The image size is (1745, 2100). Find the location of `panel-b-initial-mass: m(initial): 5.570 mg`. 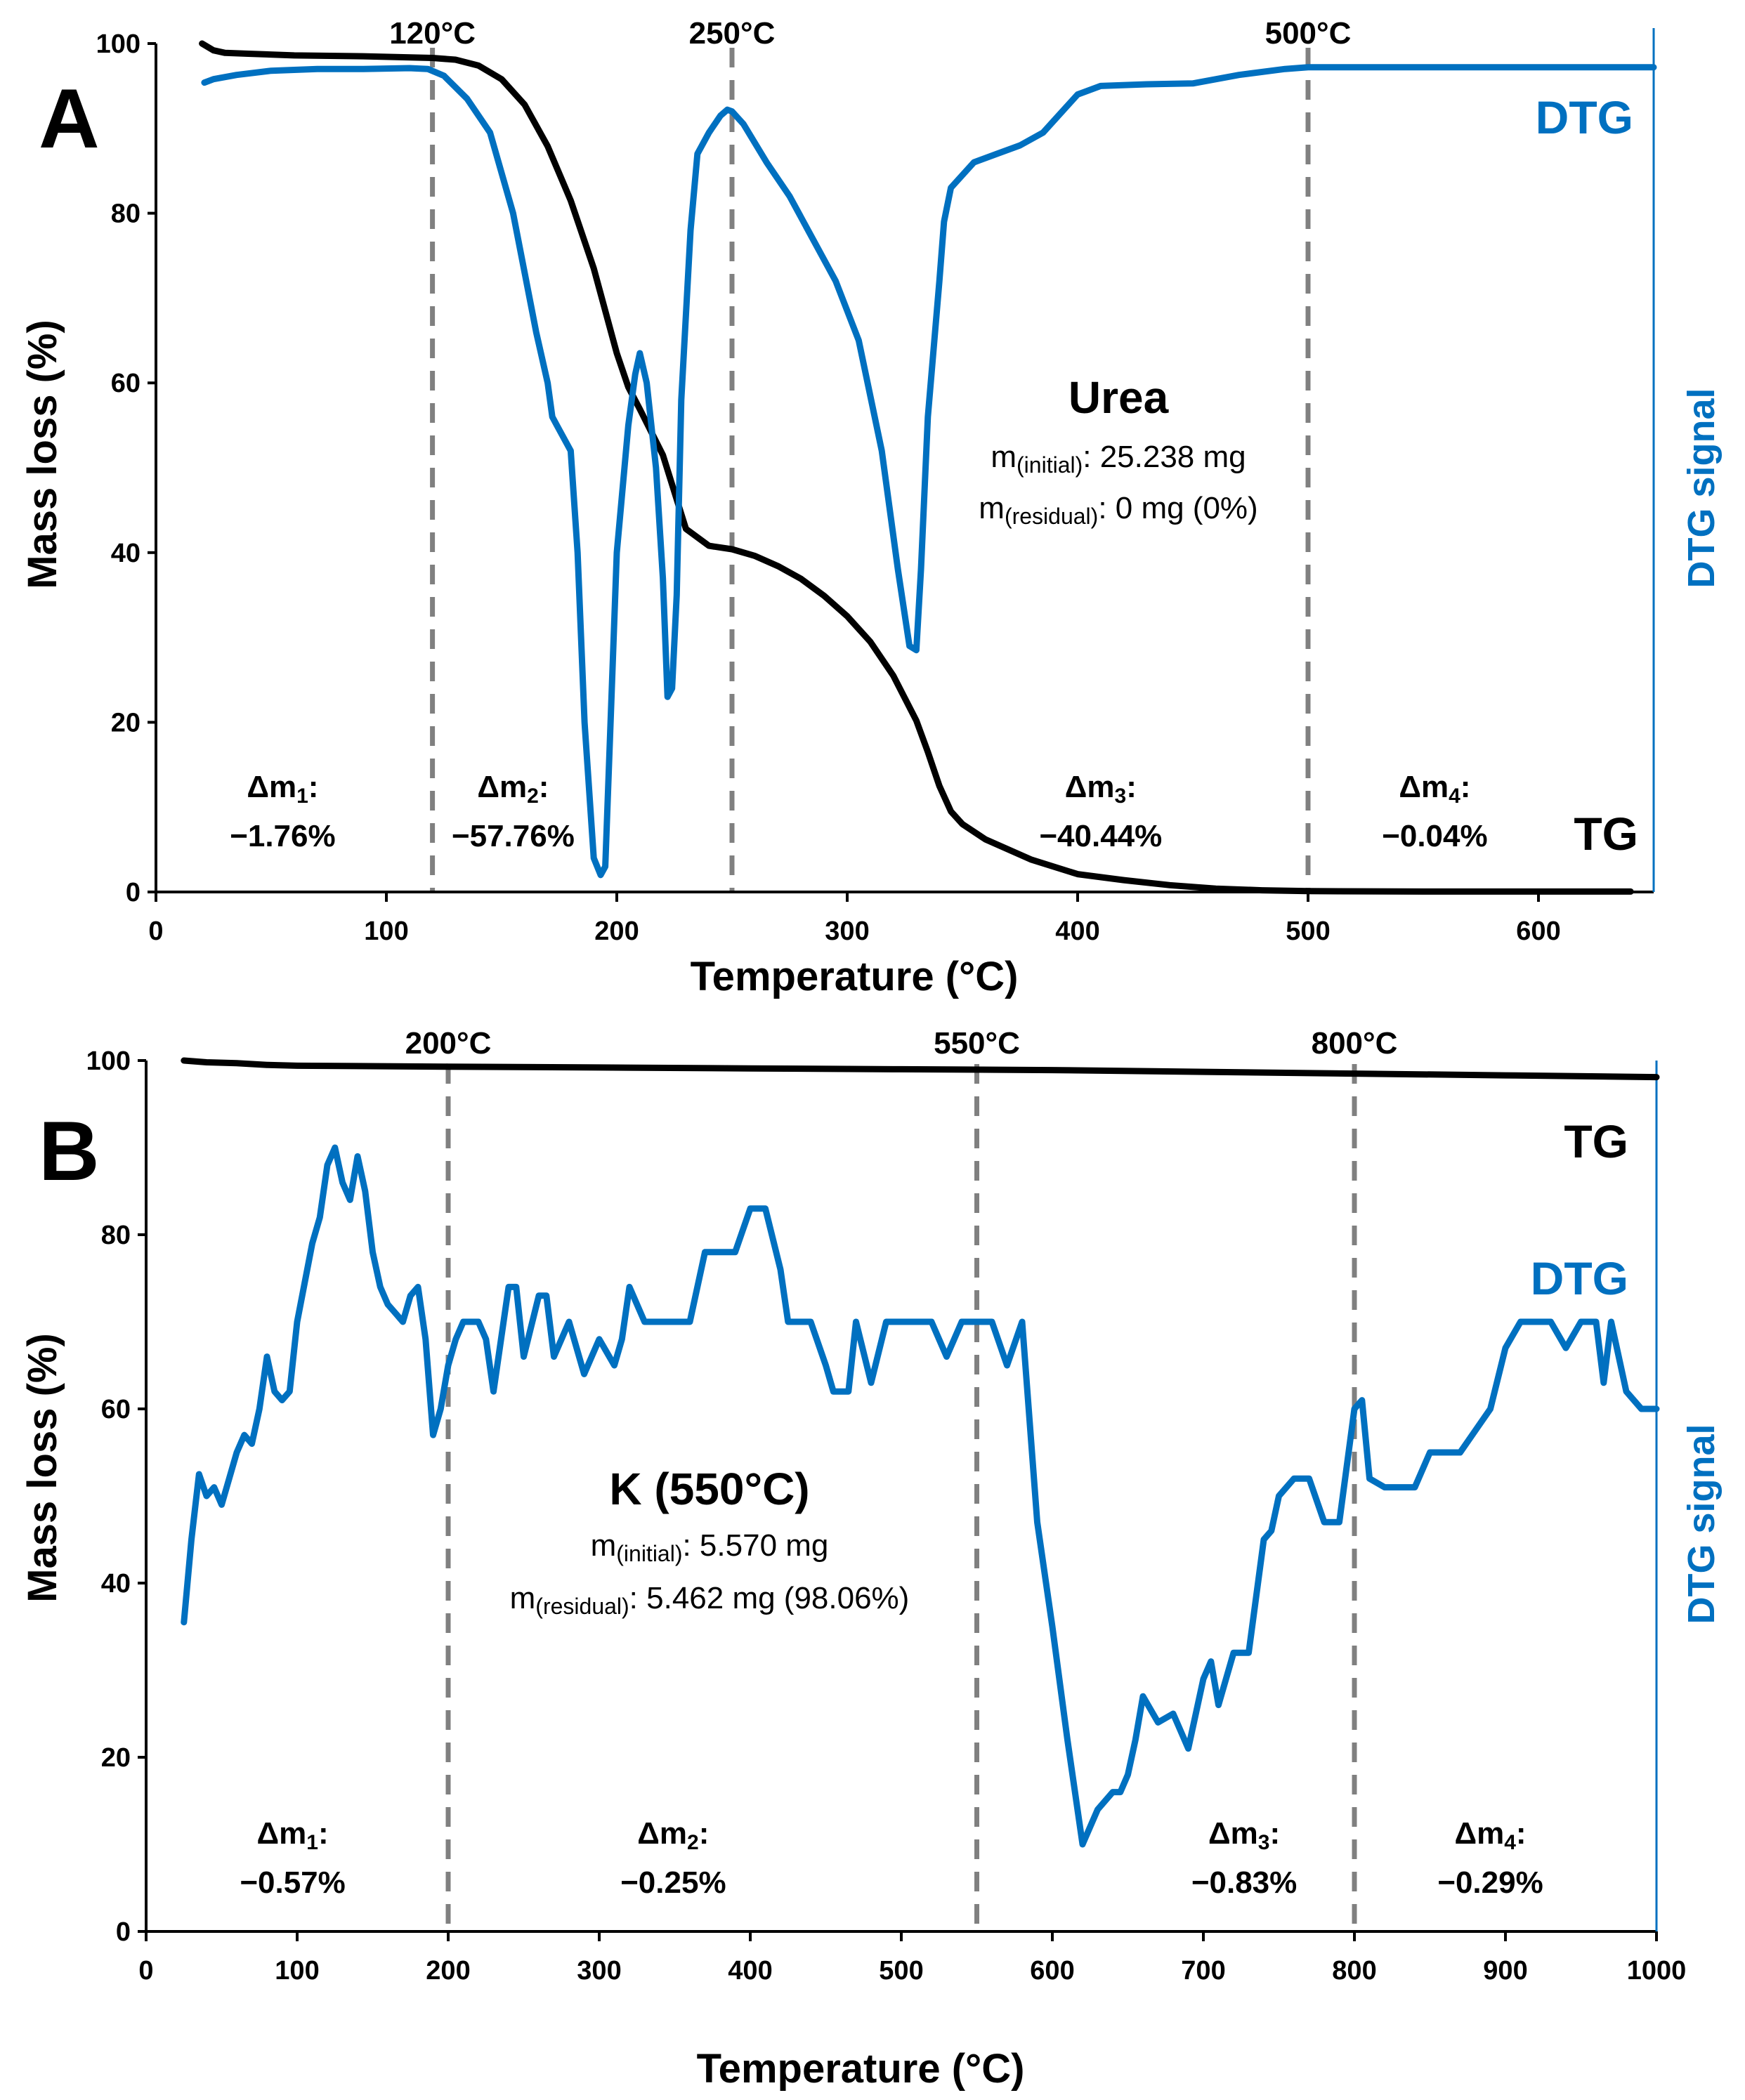

panel-b-initial-mass: m(initial): 5.570 mg is located at coordinates (710, 1547).